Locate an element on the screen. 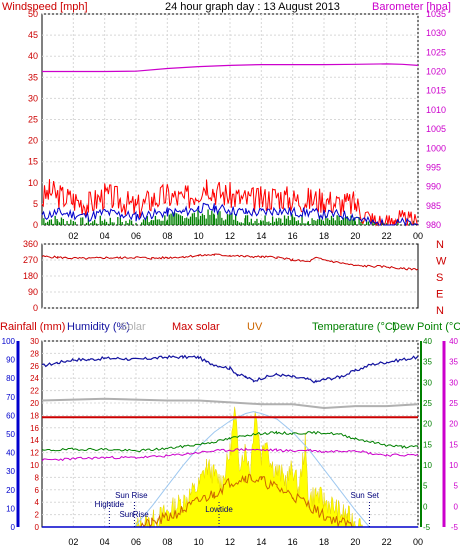 The width and height of the screenshot is (460, 555). barometer-line is located at coordinates (230, 68).